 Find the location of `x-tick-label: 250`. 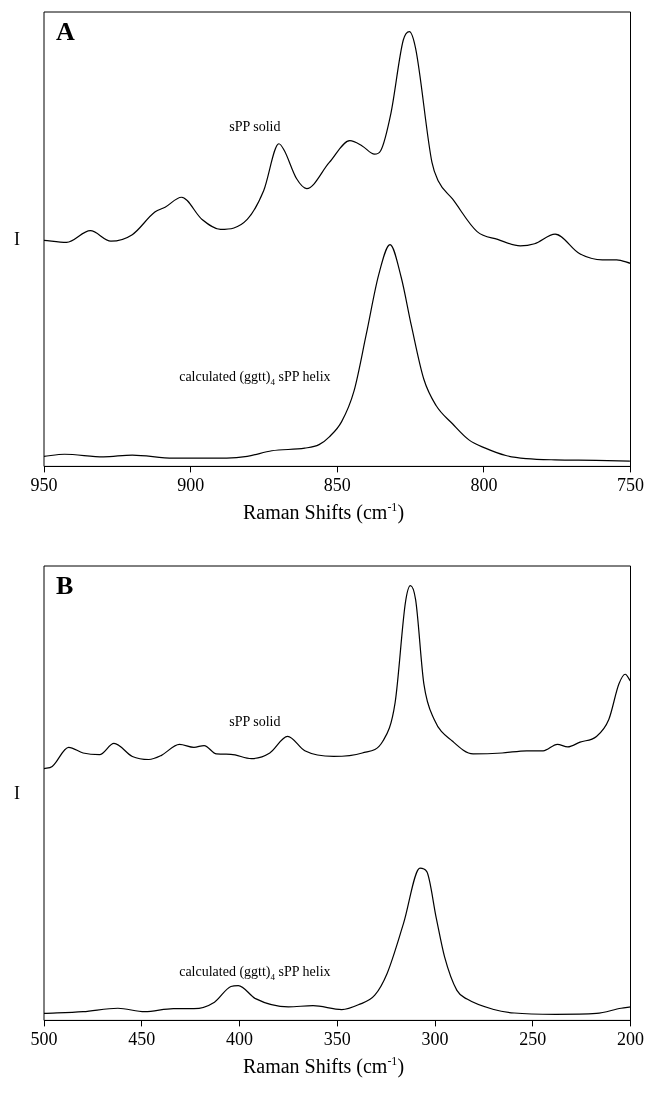

x-tick-label: 250 is located at coordinates (533, 1038).